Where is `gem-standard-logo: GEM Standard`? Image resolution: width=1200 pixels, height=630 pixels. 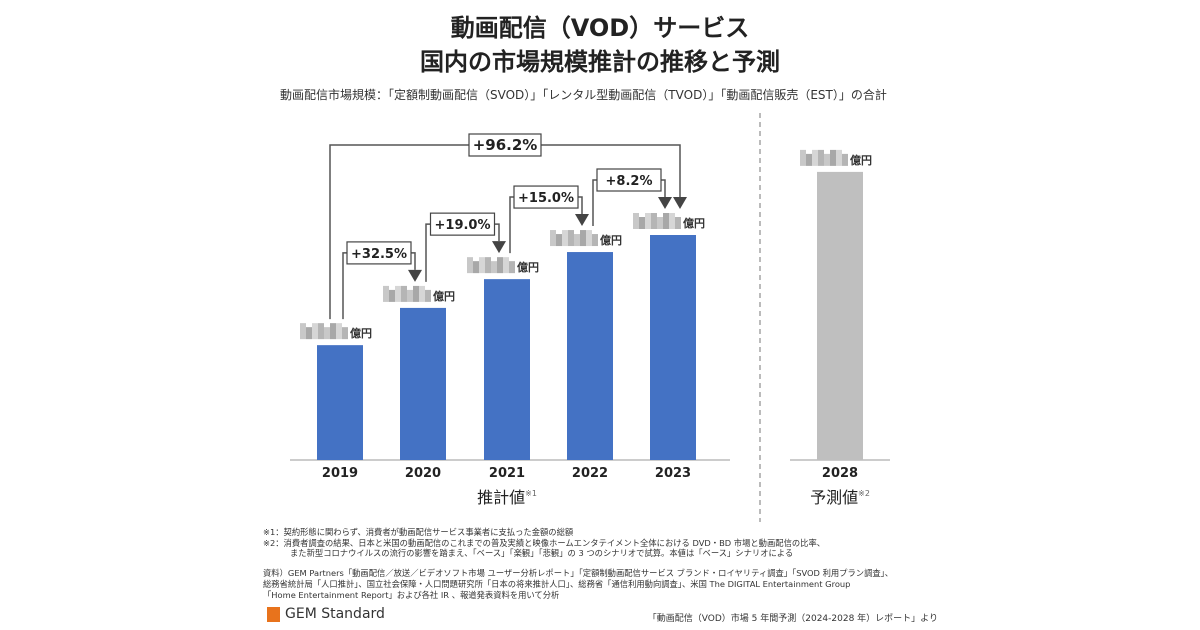 gem-standard-logo: GEM Standard is located at coordinates (326, 614).